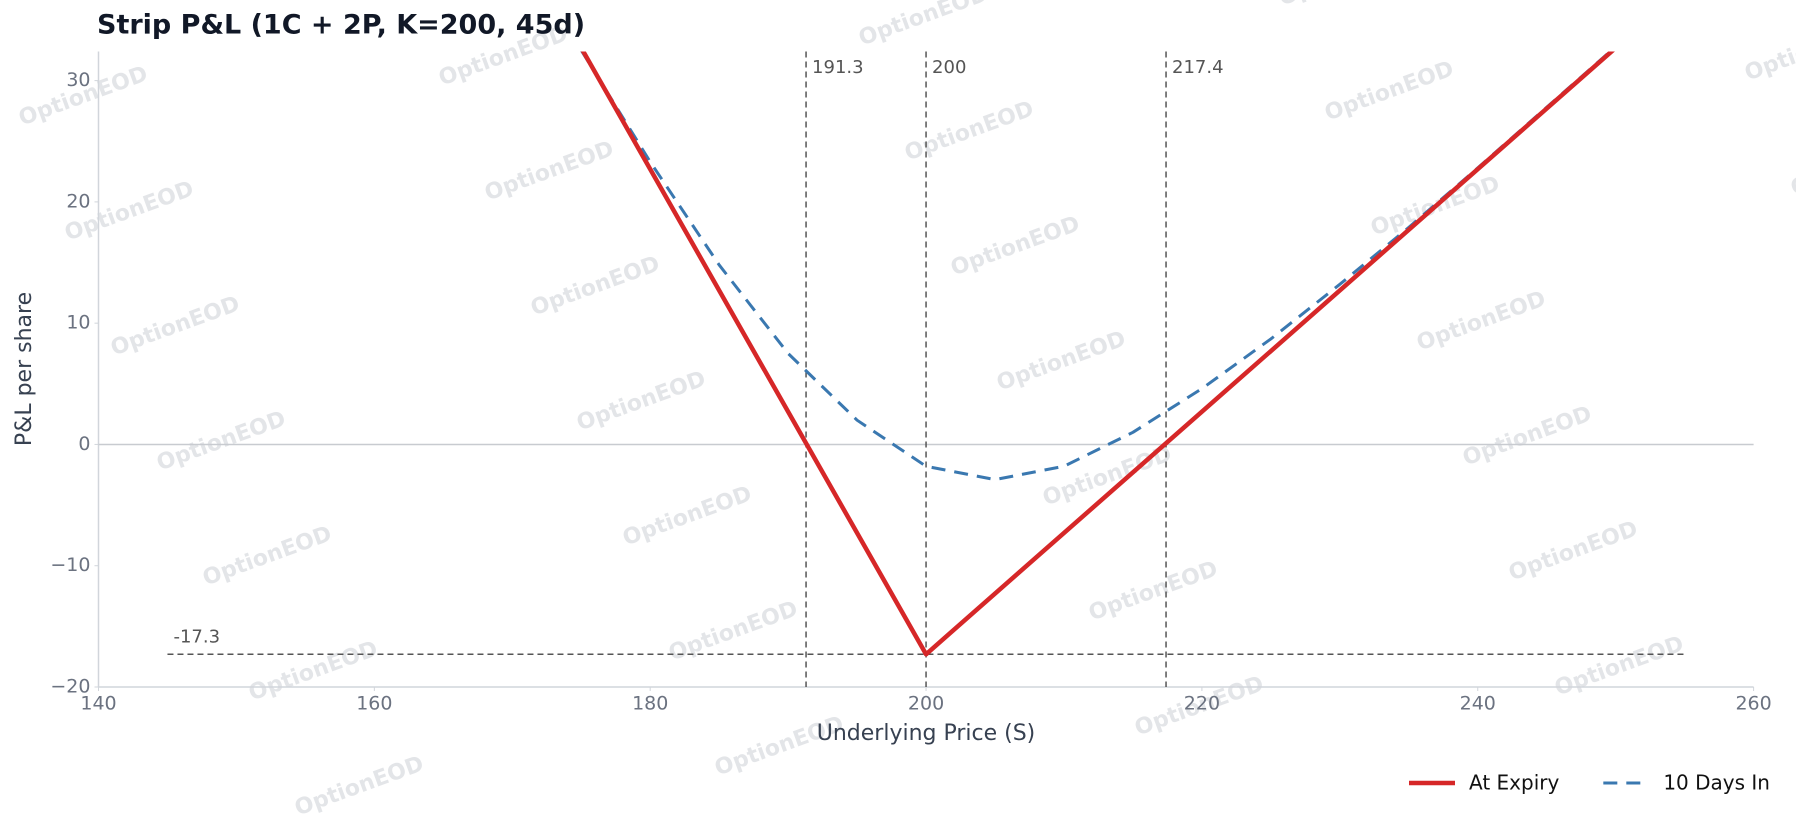 This screenshot has width=1796, height=819. What do you see at coordinates (1716, 783) in the screenshot?
I see `legend-label: 10 Days In` at bounding box center [1716, 783].